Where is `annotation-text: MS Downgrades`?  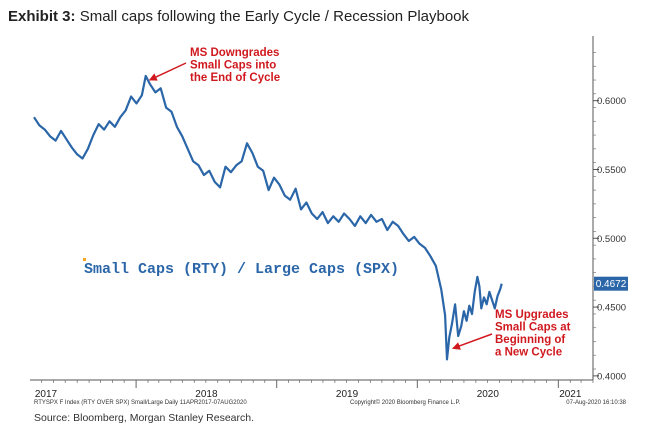
annotation-text: MS Downgrades is located at coordinates (234, 53).